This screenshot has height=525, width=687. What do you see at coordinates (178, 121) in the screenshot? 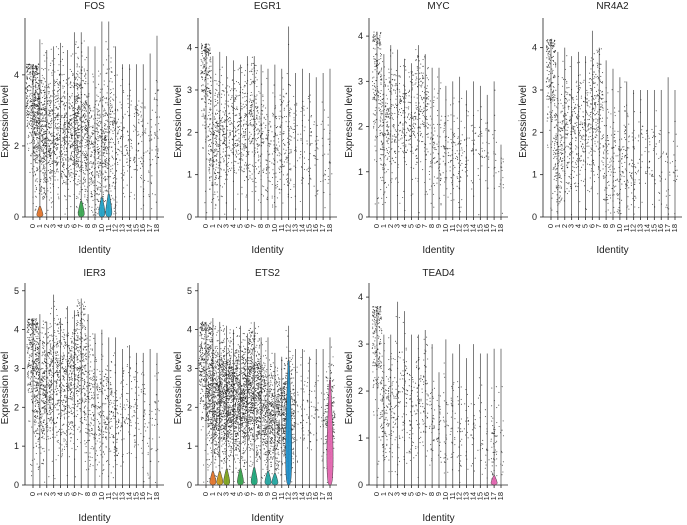
I see `y-axis-label: Expression level` at bounding box center [178, 121].